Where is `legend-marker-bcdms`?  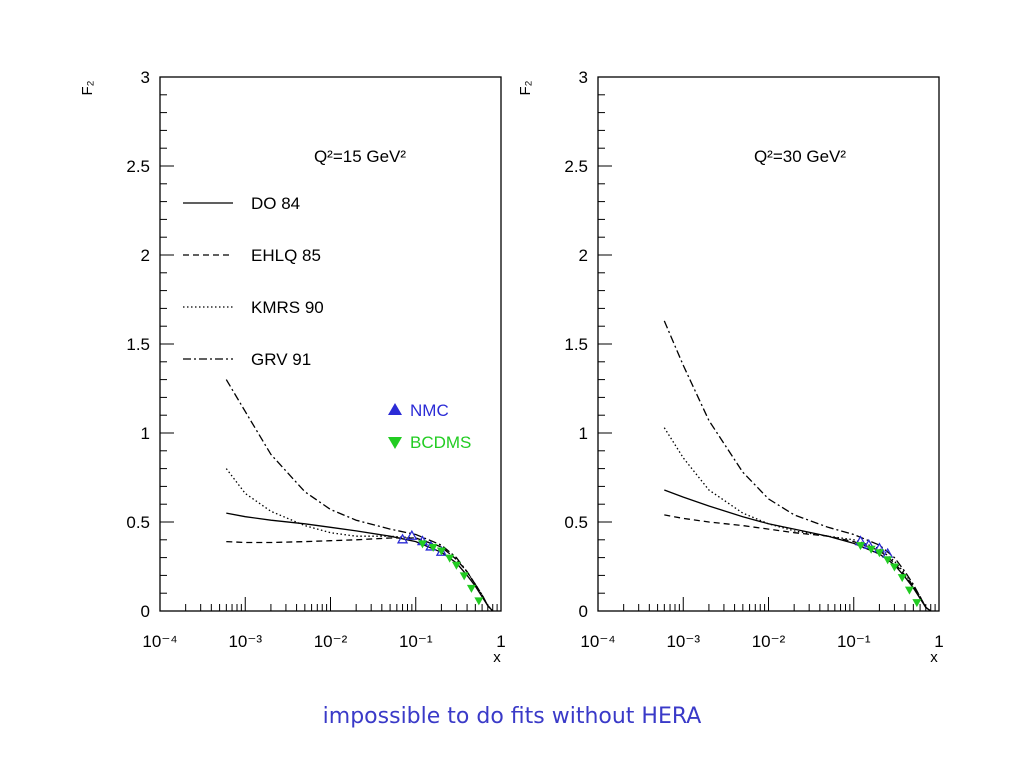 legend-marker-bcdms is located at coordinates (395, 443).